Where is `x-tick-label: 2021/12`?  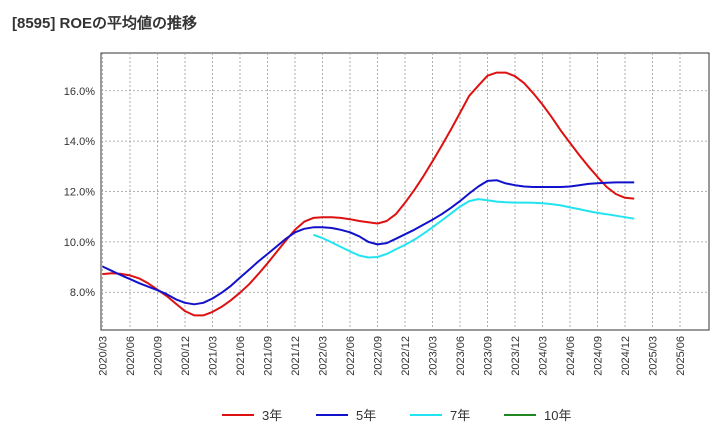 x-tick-label: 2021/12 is located at coordinates (296, 356).